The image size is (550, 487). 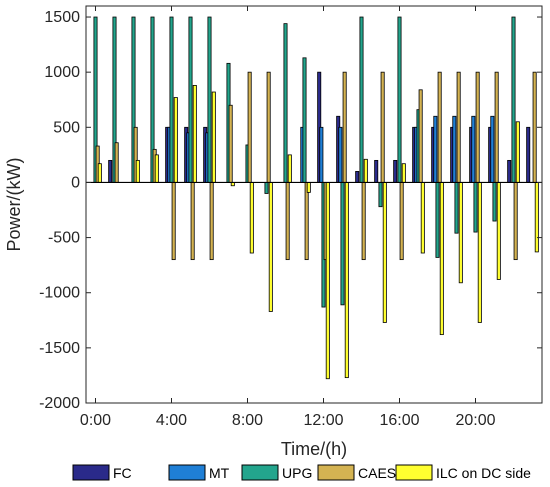 What do you see at coordinates (323, 420) in the screenshot?
I see `x-tick-label: 12:00` at bounding box center [323, 420].